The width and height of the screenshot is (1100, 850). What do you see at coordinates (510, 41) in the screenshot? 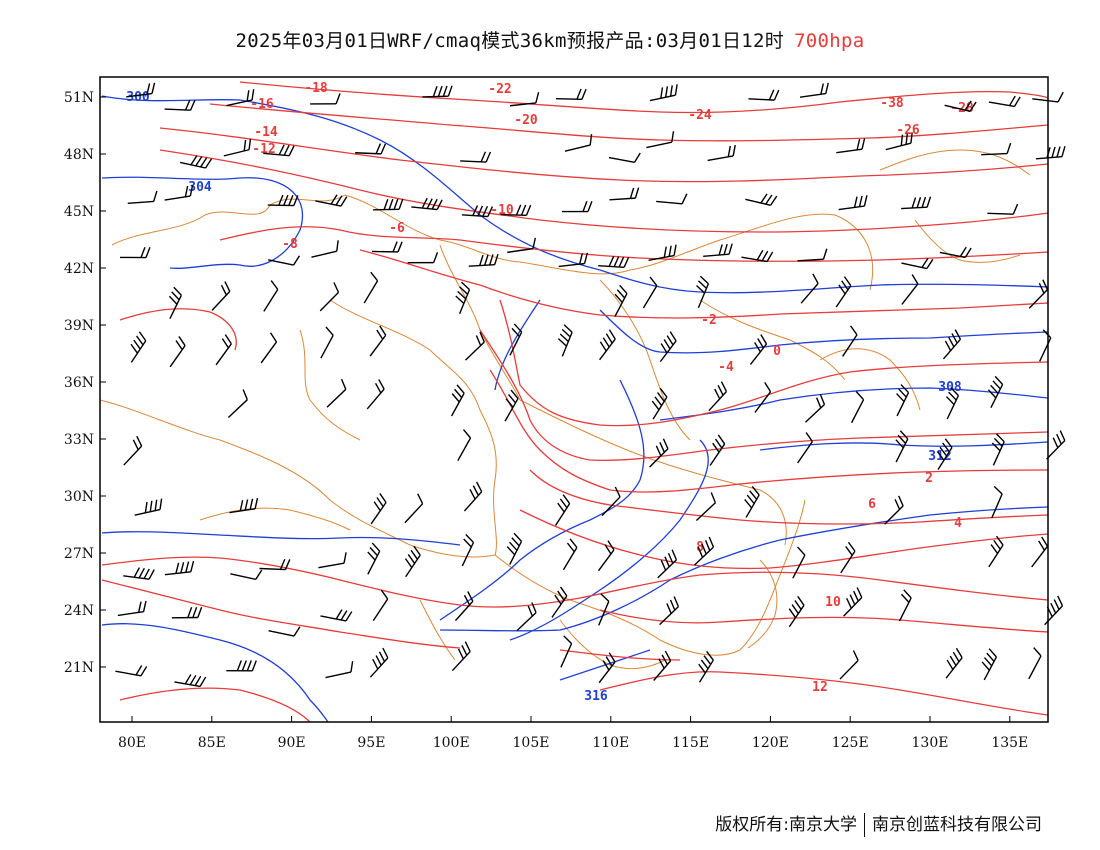
I see `title-main: 2025年03月01日WRF/cmaq模式36km预报产品:03月01日12时` at bounding box center [510, 41].